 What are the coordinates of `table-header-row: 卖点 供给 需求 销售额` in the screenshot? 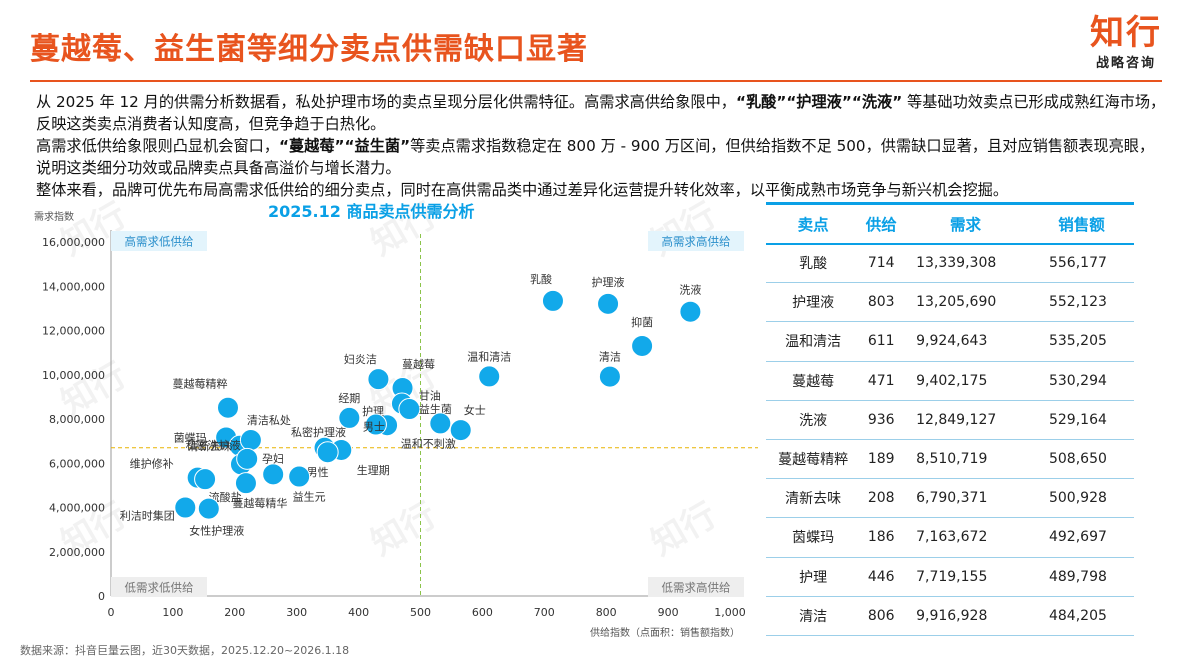 It's located at (950, 223).